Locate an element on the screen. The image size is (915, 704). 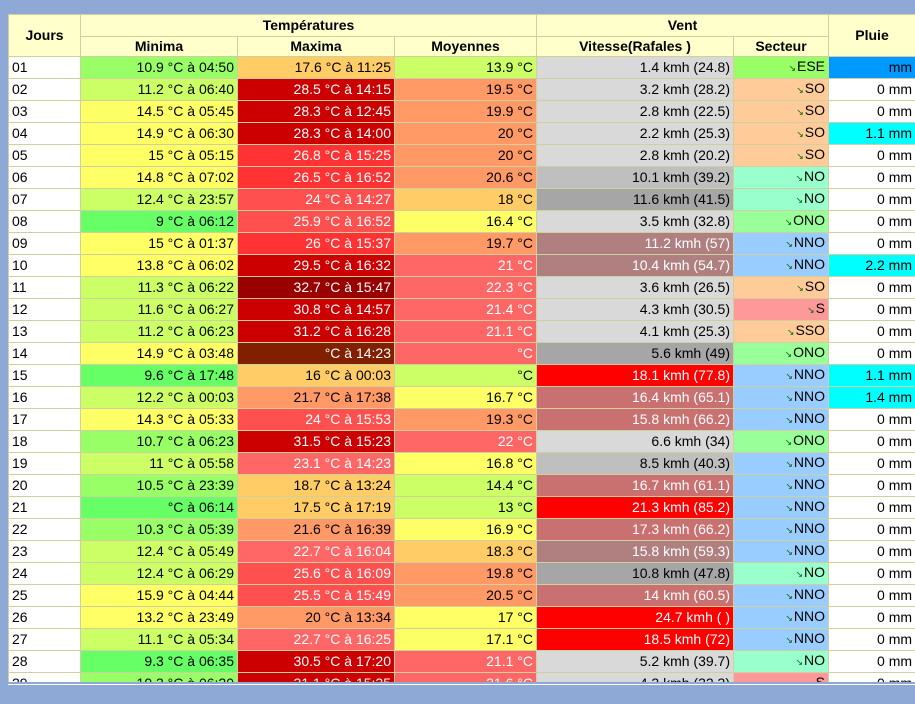
wind-speed-cell: 4.3 kmh (32.3) is located at coordinates (635, 678).